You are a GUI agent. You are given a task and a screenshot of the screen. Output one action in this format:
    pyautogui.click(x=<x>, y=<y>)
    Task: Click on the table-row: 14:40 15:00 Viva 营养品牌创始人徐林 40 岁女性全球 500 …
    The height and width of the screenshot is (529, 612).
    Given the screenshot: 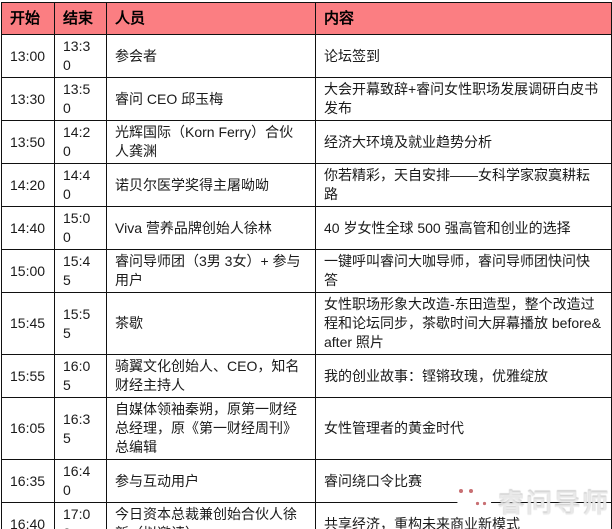 What is the action you would take?
    pyautogui.click(x=306, y=228)
    